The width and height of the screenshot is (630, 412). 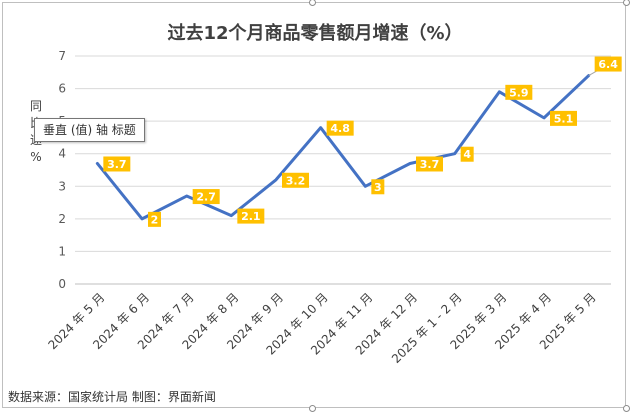 I want to click on y-tick-label: 4, so click(x=62, y=154).